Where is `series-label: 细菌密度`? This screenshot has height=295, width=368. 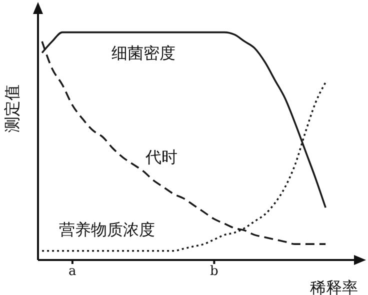
series-label: 细菌密度 is located at coordinates (143, 52).